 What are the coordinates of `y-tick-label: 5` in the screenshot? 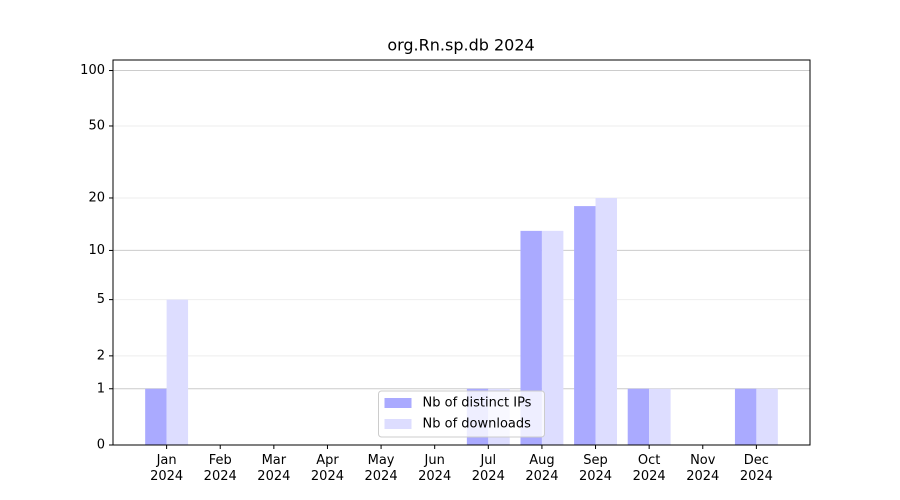 It's located at (101, 299).